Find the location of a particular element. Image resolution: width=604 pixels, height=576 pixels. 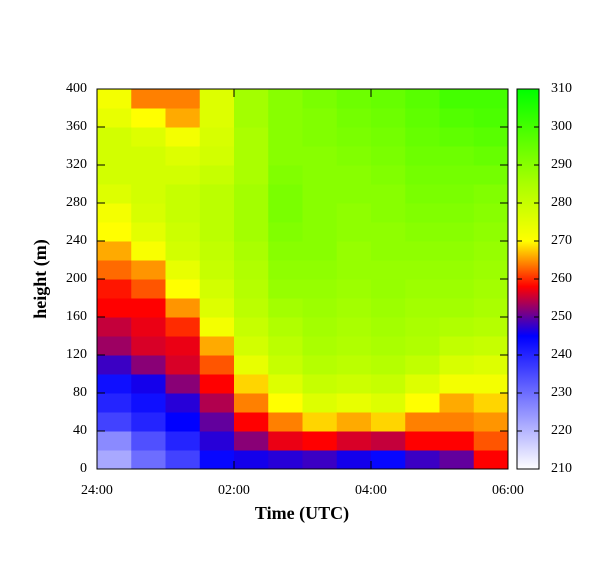

colorbar-tick-label: 310 is located at coordinates (561, 88).